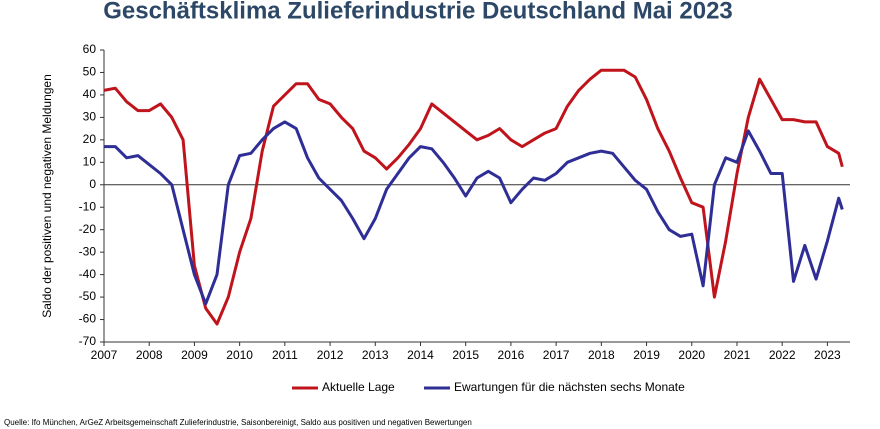 This screenshot has width=880, height=429. What do you see at coordinates (375, 355) in the screenshot?
I see `x-tick-label: 2013` at bounding box center [375, 355].